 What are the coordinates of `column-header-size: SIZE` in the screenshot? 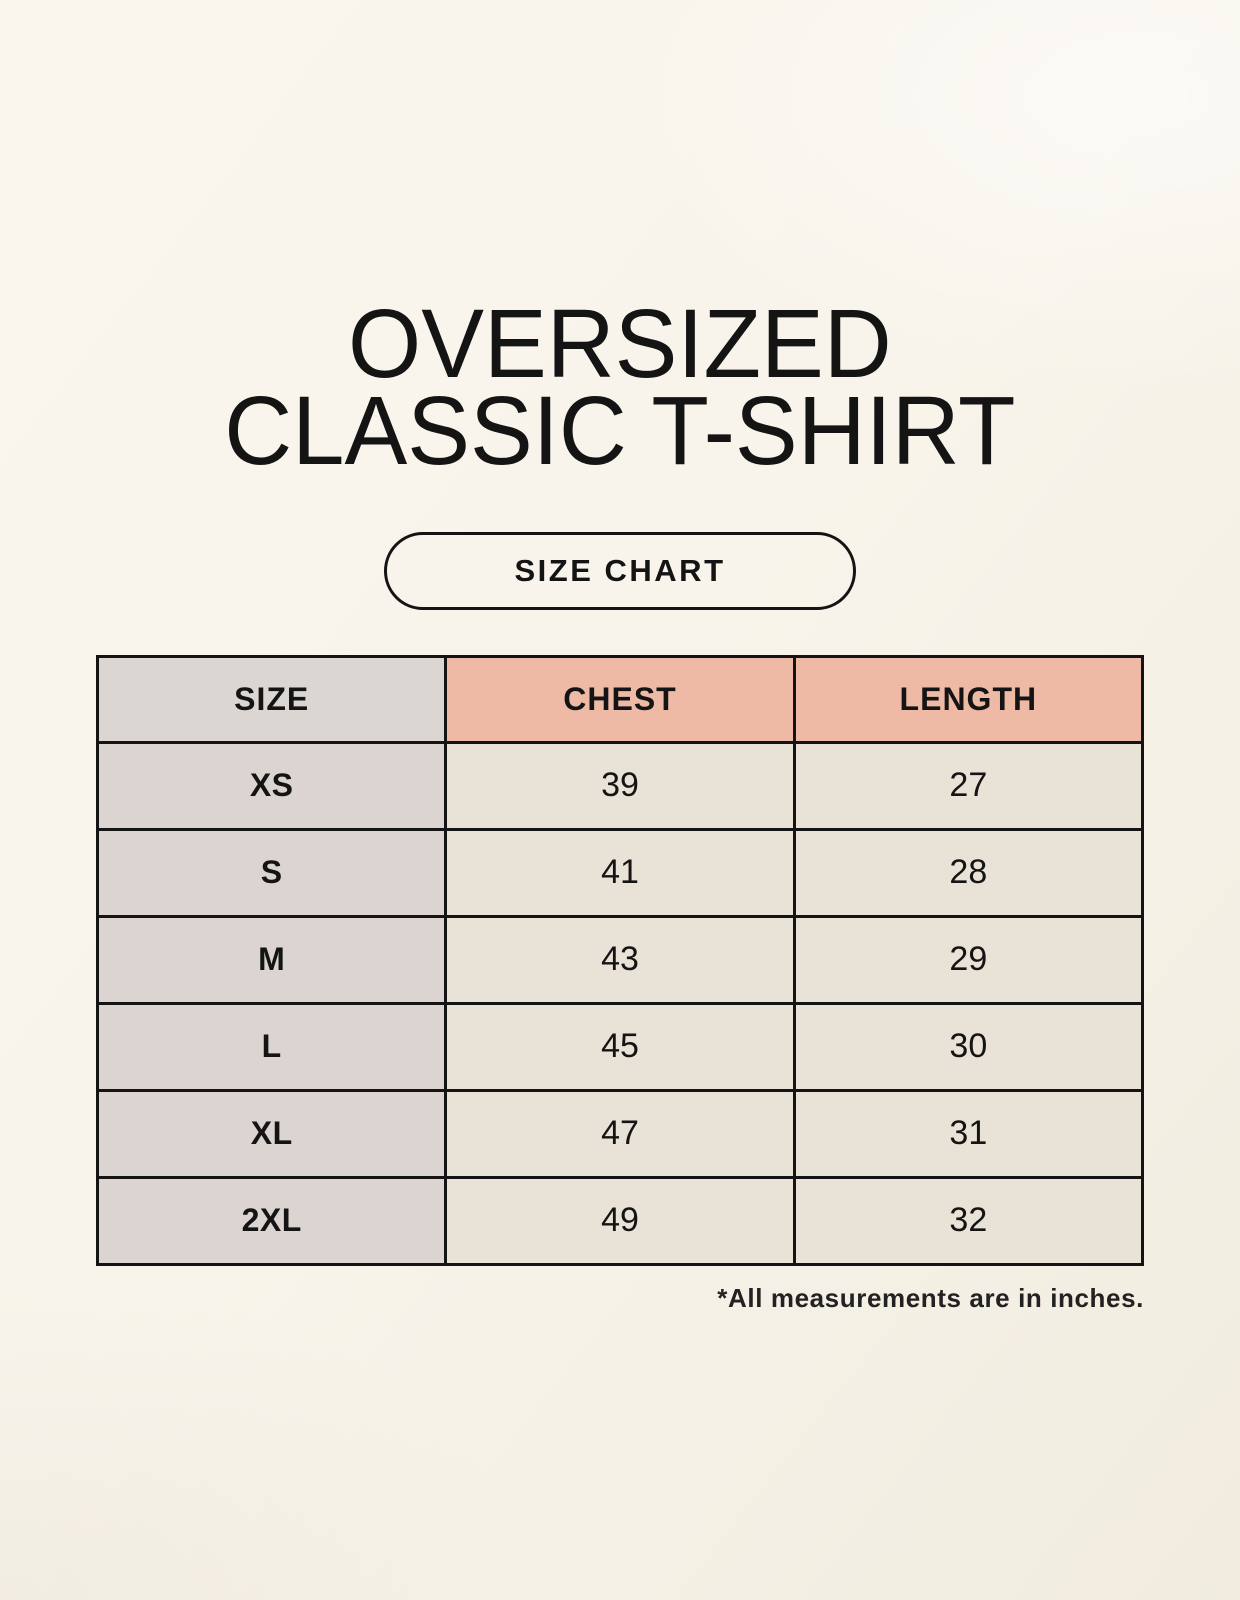 It's located at (271, 699).